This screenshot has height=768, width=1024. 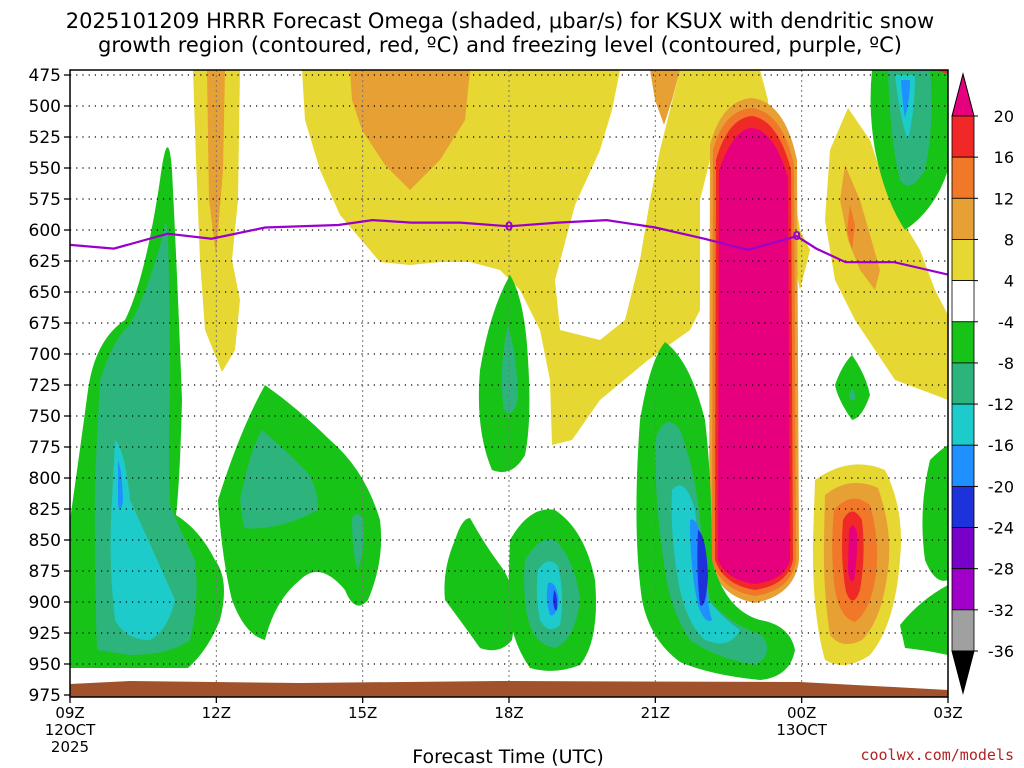 What do you see at coordinates (508, 757) in the screenshot?
I see `x-axis-label: Forecast Time (UTC)` at bounding box center [508, 757].